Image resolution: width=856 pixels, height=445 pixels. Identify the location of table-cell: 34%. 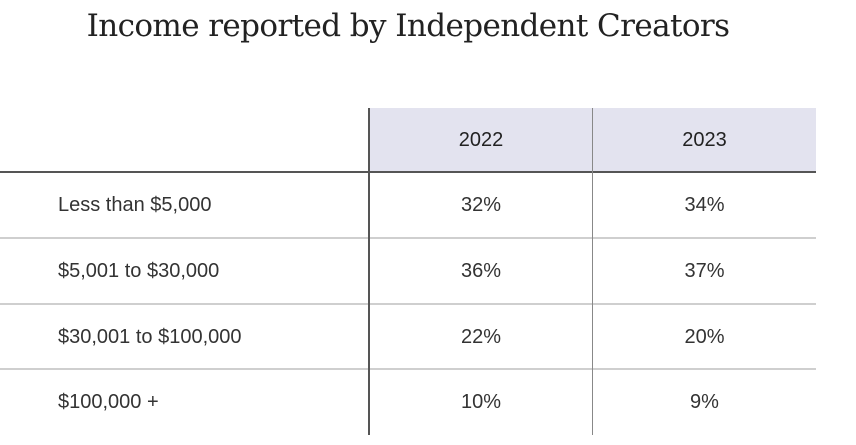
(704, 205).